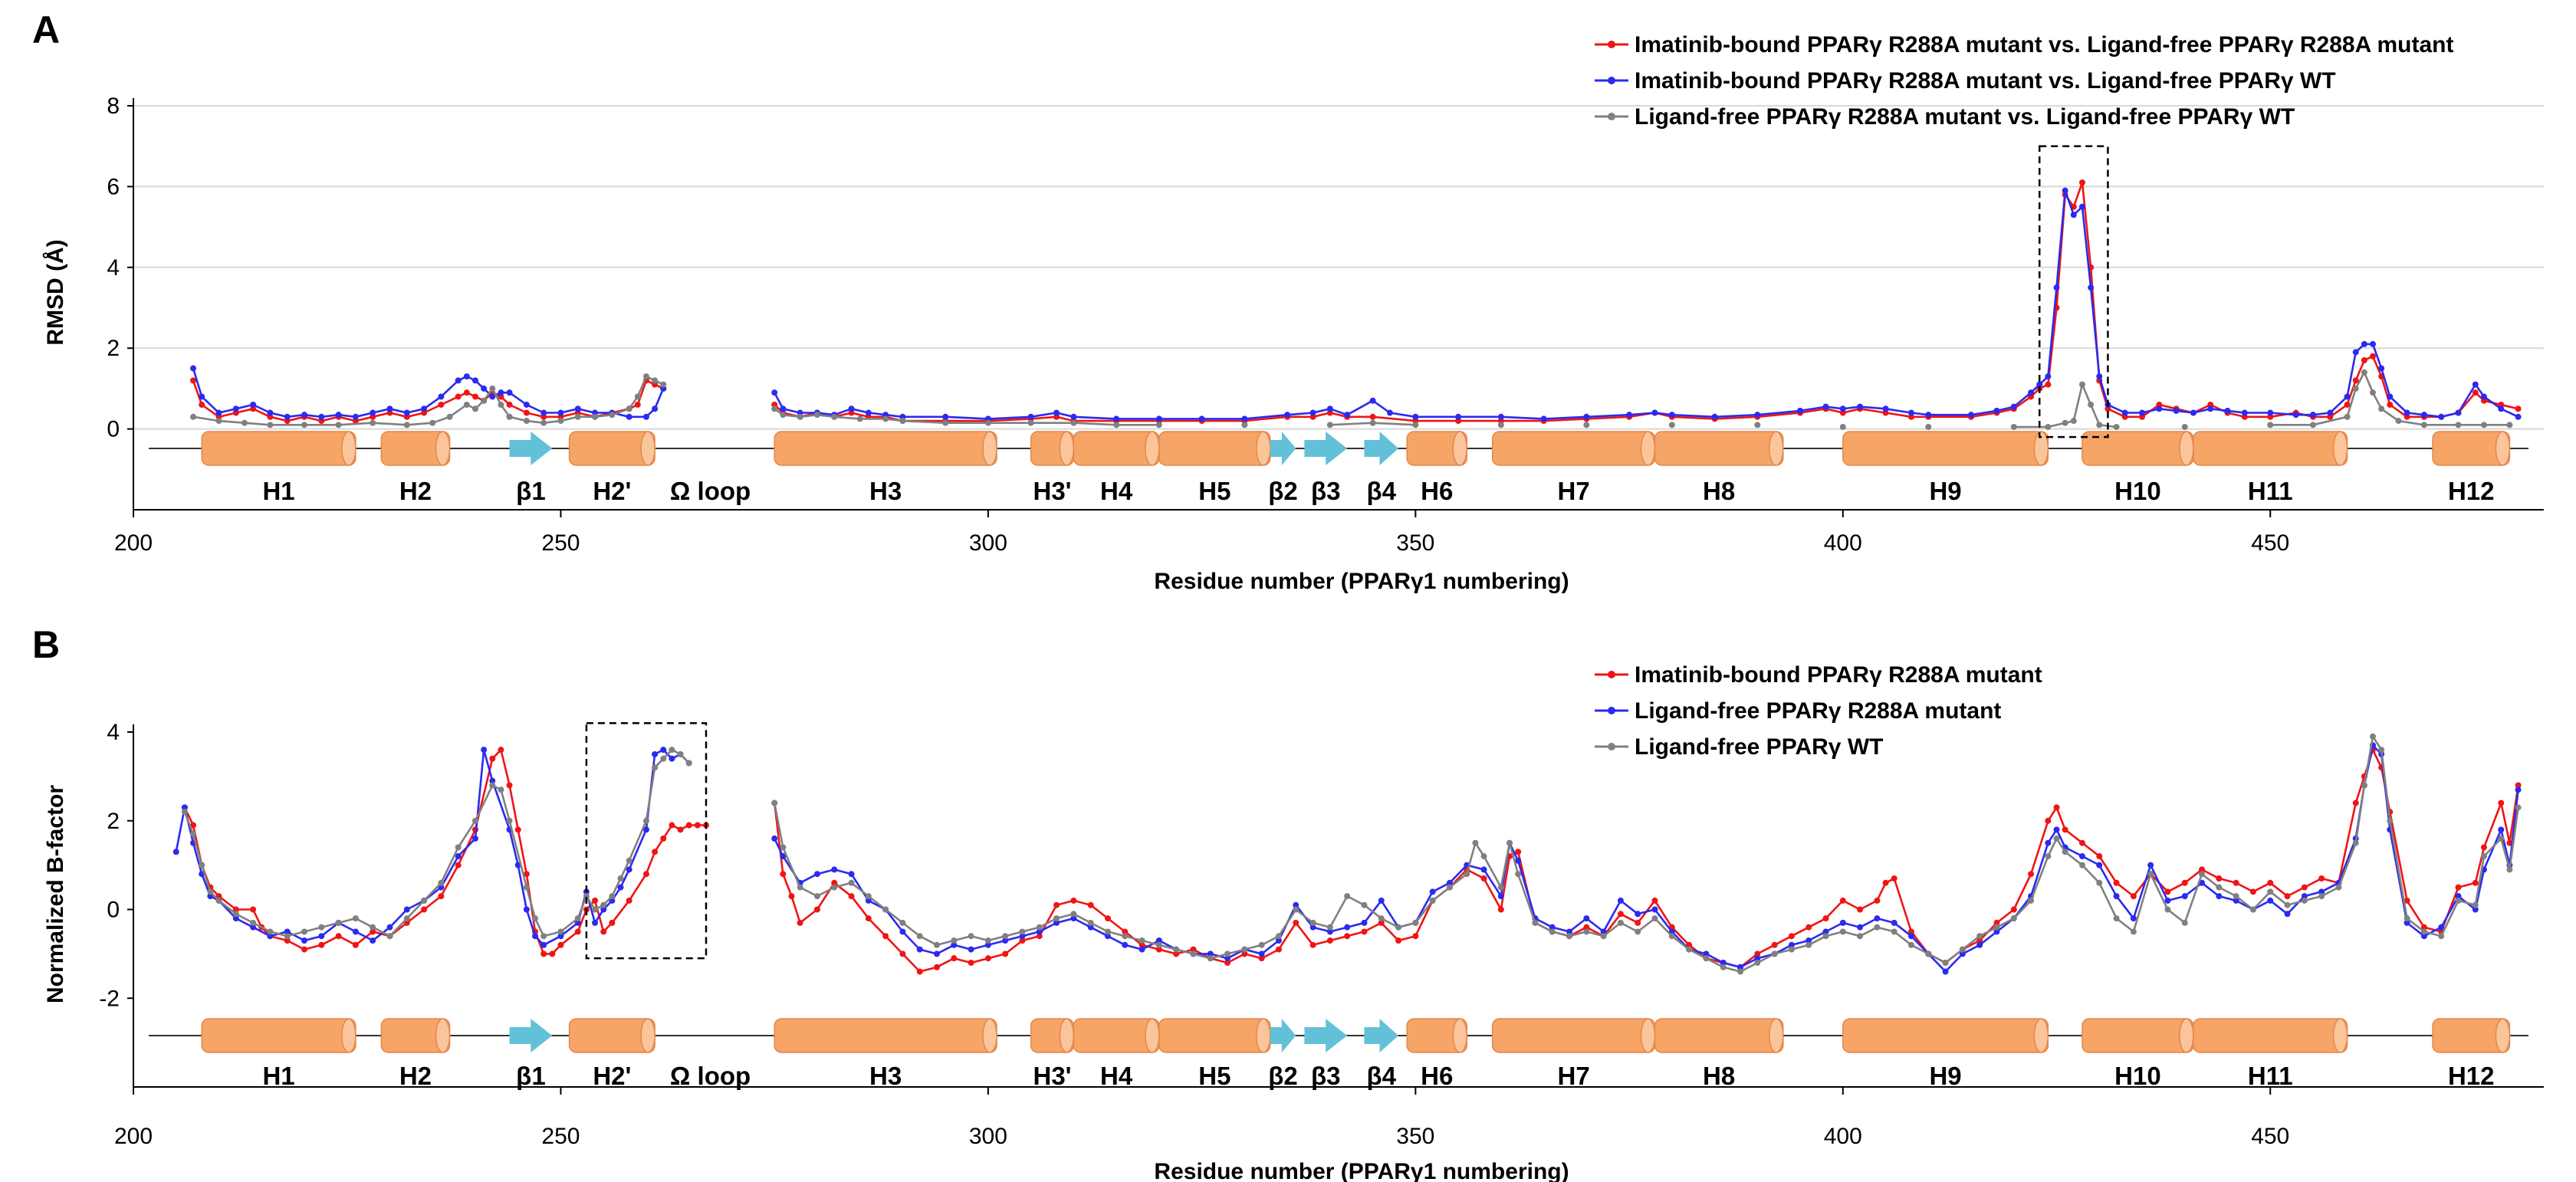 The height and width of the screenshot is (1182, 2576). I want to click on x-tick-label: 300, so click(988, 543).